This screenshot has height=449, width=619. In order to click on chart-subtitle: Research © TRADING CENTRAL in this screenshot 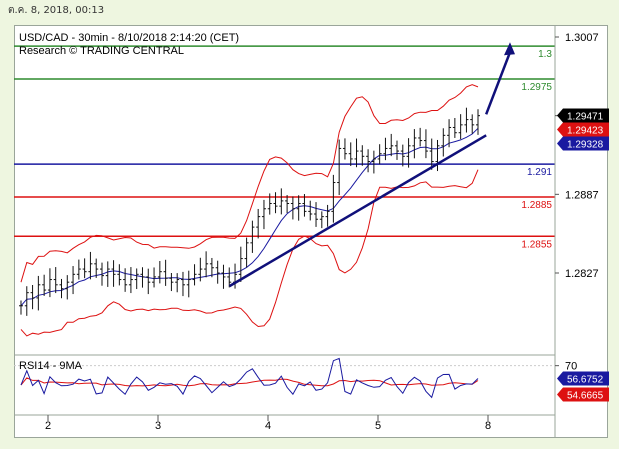, I will do `click(101, 51)`.